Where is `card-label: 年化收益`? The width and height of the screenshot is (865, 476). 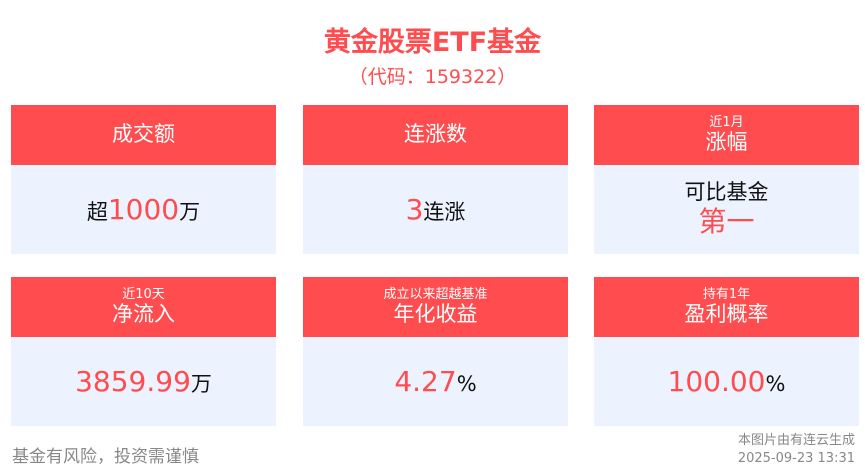 card-label: 年化收益 is located at coordinates (435, 314).